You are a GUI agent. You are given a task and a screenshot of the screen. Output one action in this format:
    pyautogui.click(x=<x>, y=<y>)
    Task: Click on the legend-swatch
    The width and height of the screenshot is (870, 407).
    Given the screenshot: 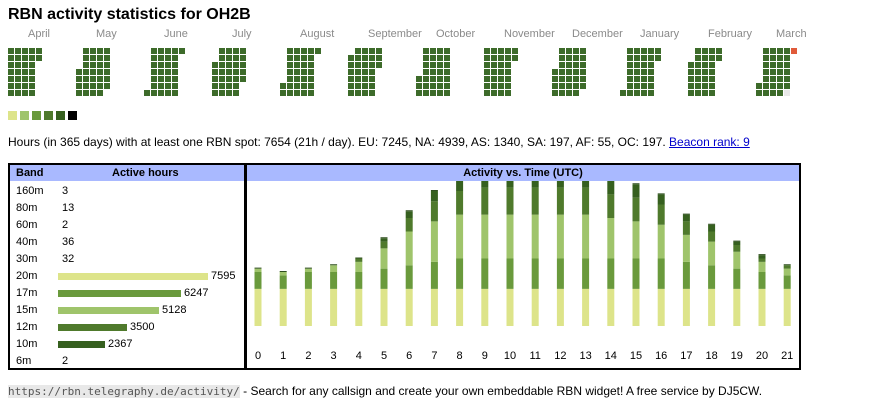 What is the action you would take?
    pyautogui.click(x=36, y=115)
    